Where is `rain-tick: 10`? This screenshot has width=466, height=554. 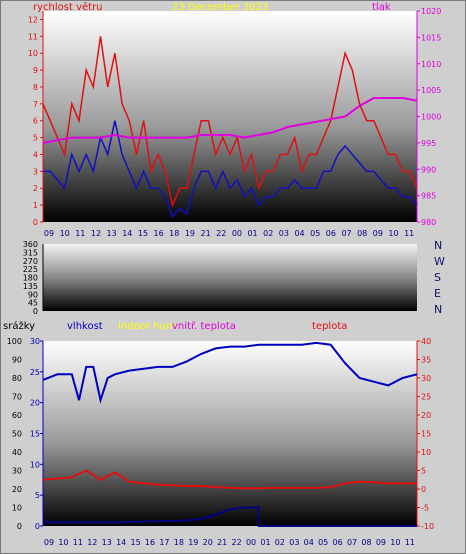
rain-tick: 10 is located at coordinates (17, 508).